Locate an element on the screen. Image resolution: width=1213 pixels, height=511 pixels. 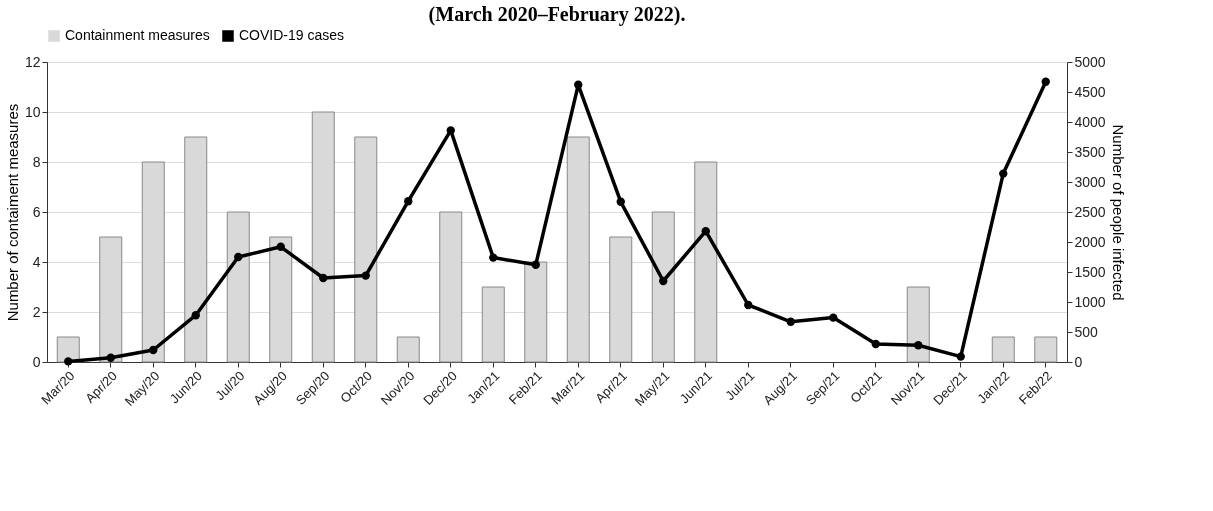
y2-tick-label: 1000 is located at coordinates (1090, 301).